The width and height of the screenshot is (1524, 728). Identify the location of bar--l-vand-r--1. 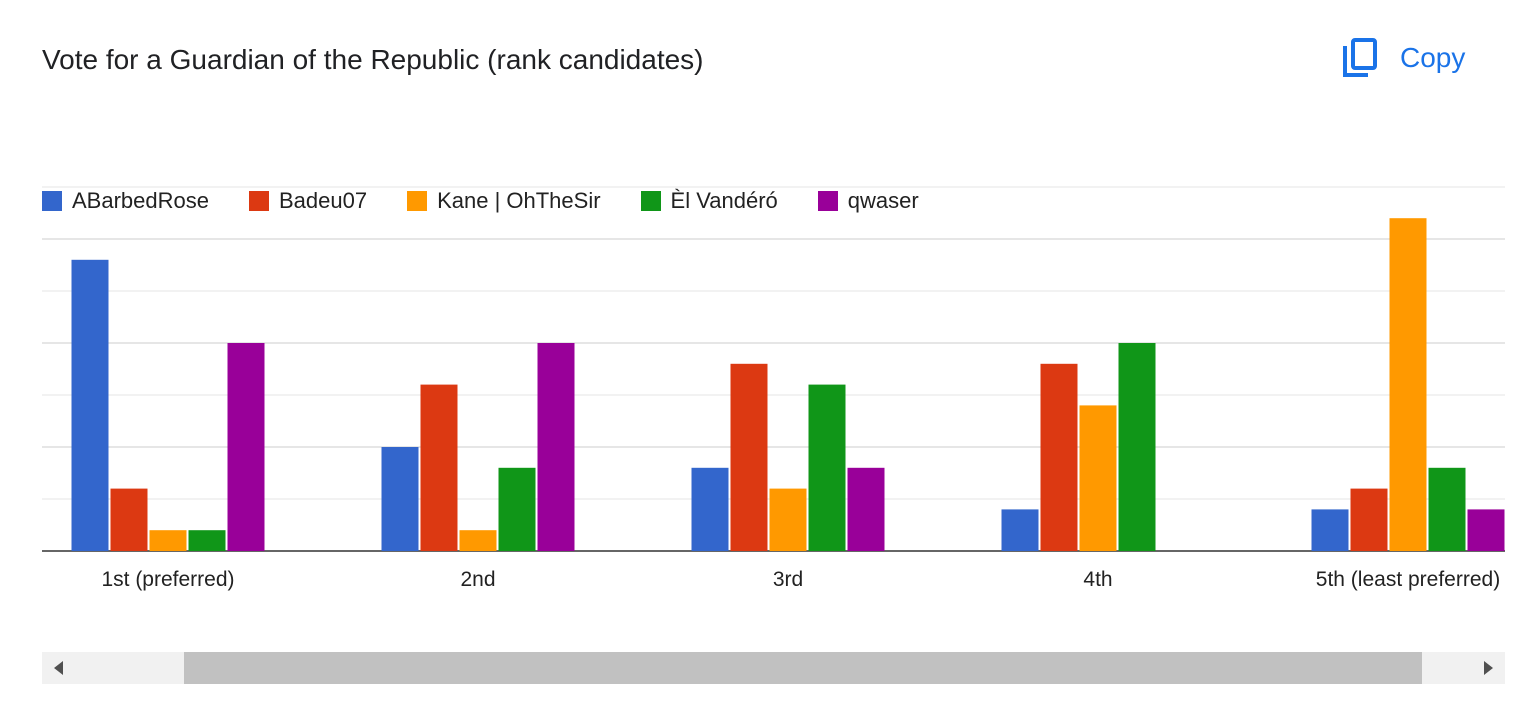
(207, 540).